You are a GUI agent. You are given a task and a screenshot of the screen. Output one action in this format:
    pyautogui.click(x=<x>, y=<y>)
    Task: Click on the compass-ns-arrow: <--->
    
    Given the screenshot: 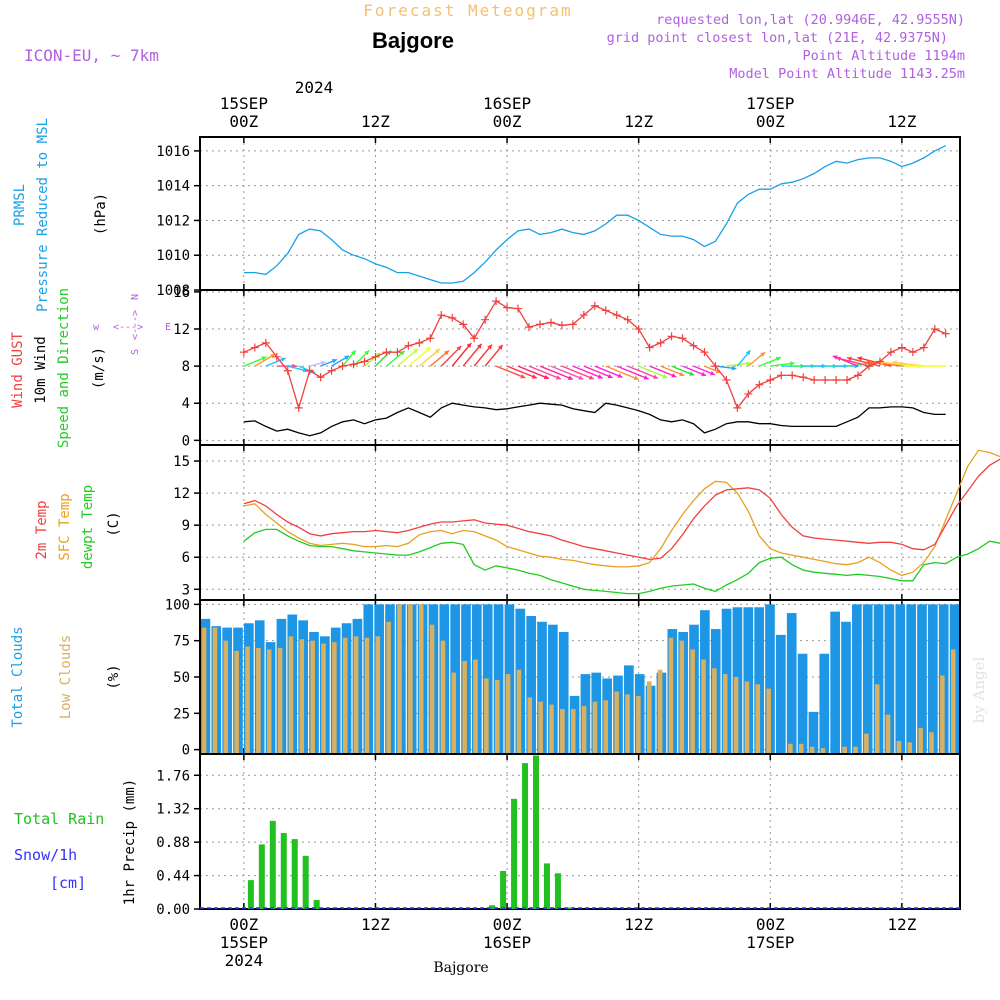 What is the action you would take?
    pyautogui.click(x=135, y=325)
    